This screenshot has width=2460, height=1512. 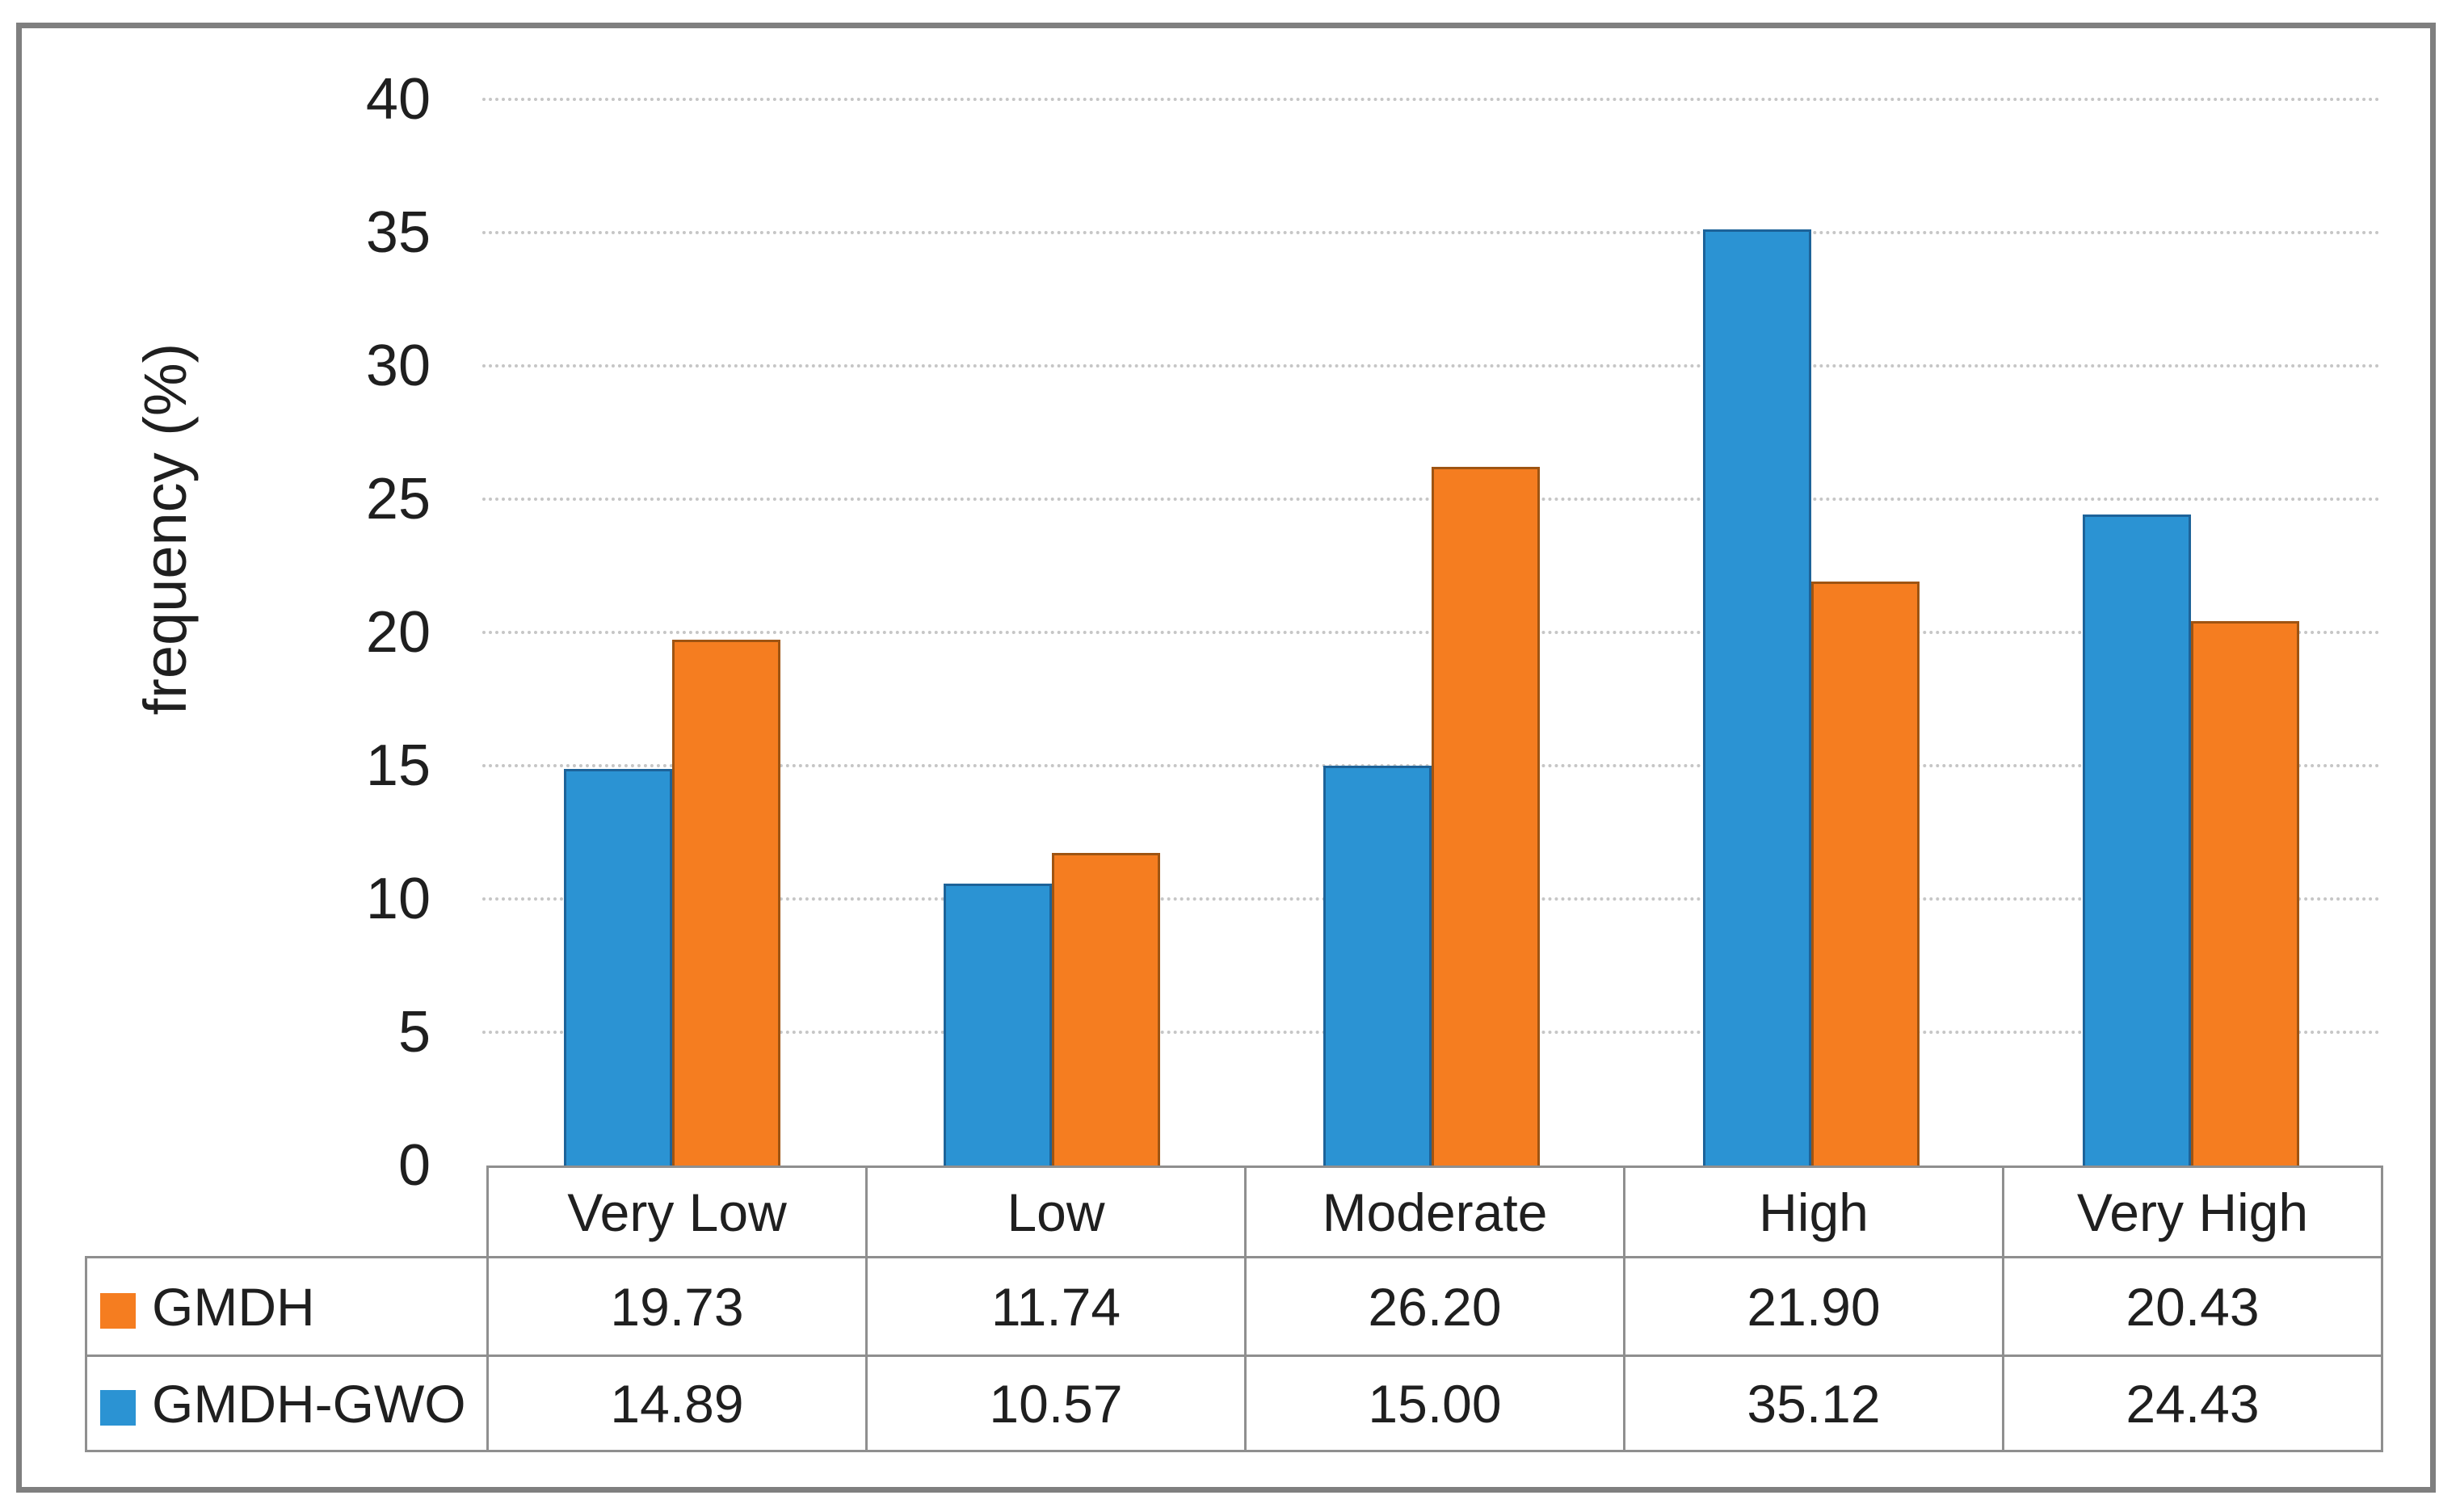 What do you see at coordinates (677, 1403) in the screenshot?
I see `value-cell: 14.89` at bounding box center [677, 1403].